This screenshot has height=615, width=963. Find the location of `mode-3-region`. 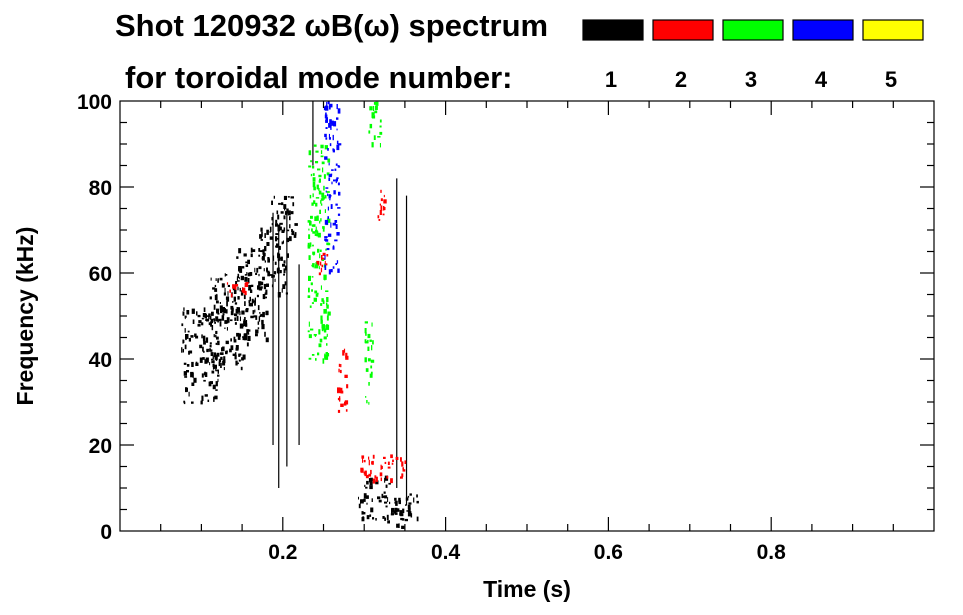

mode-3-region is located at coordinates (375, 124).